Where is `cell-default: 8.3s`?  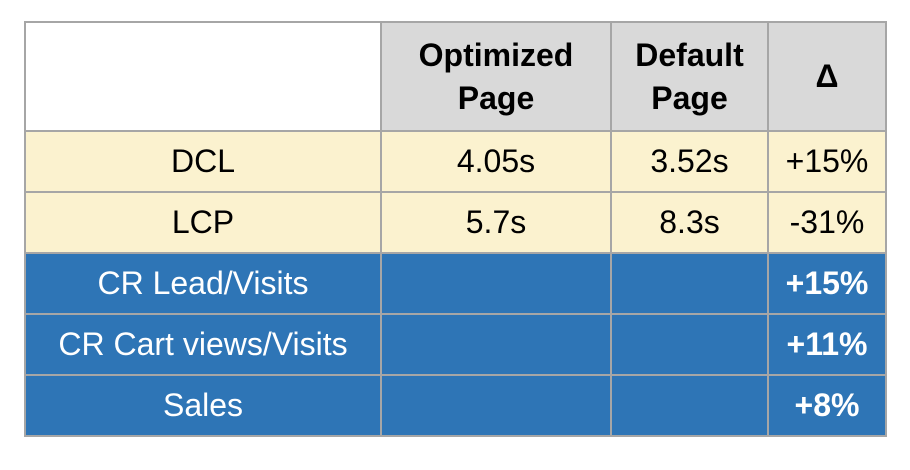 cell-default: 8.3s is located at coordinates (689, 222).